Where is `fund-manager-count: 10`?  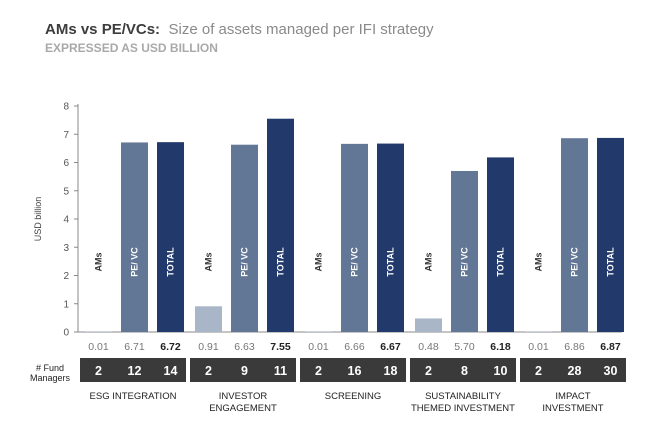
fund-manager-count: 10 is located at coordinates (501, 371).